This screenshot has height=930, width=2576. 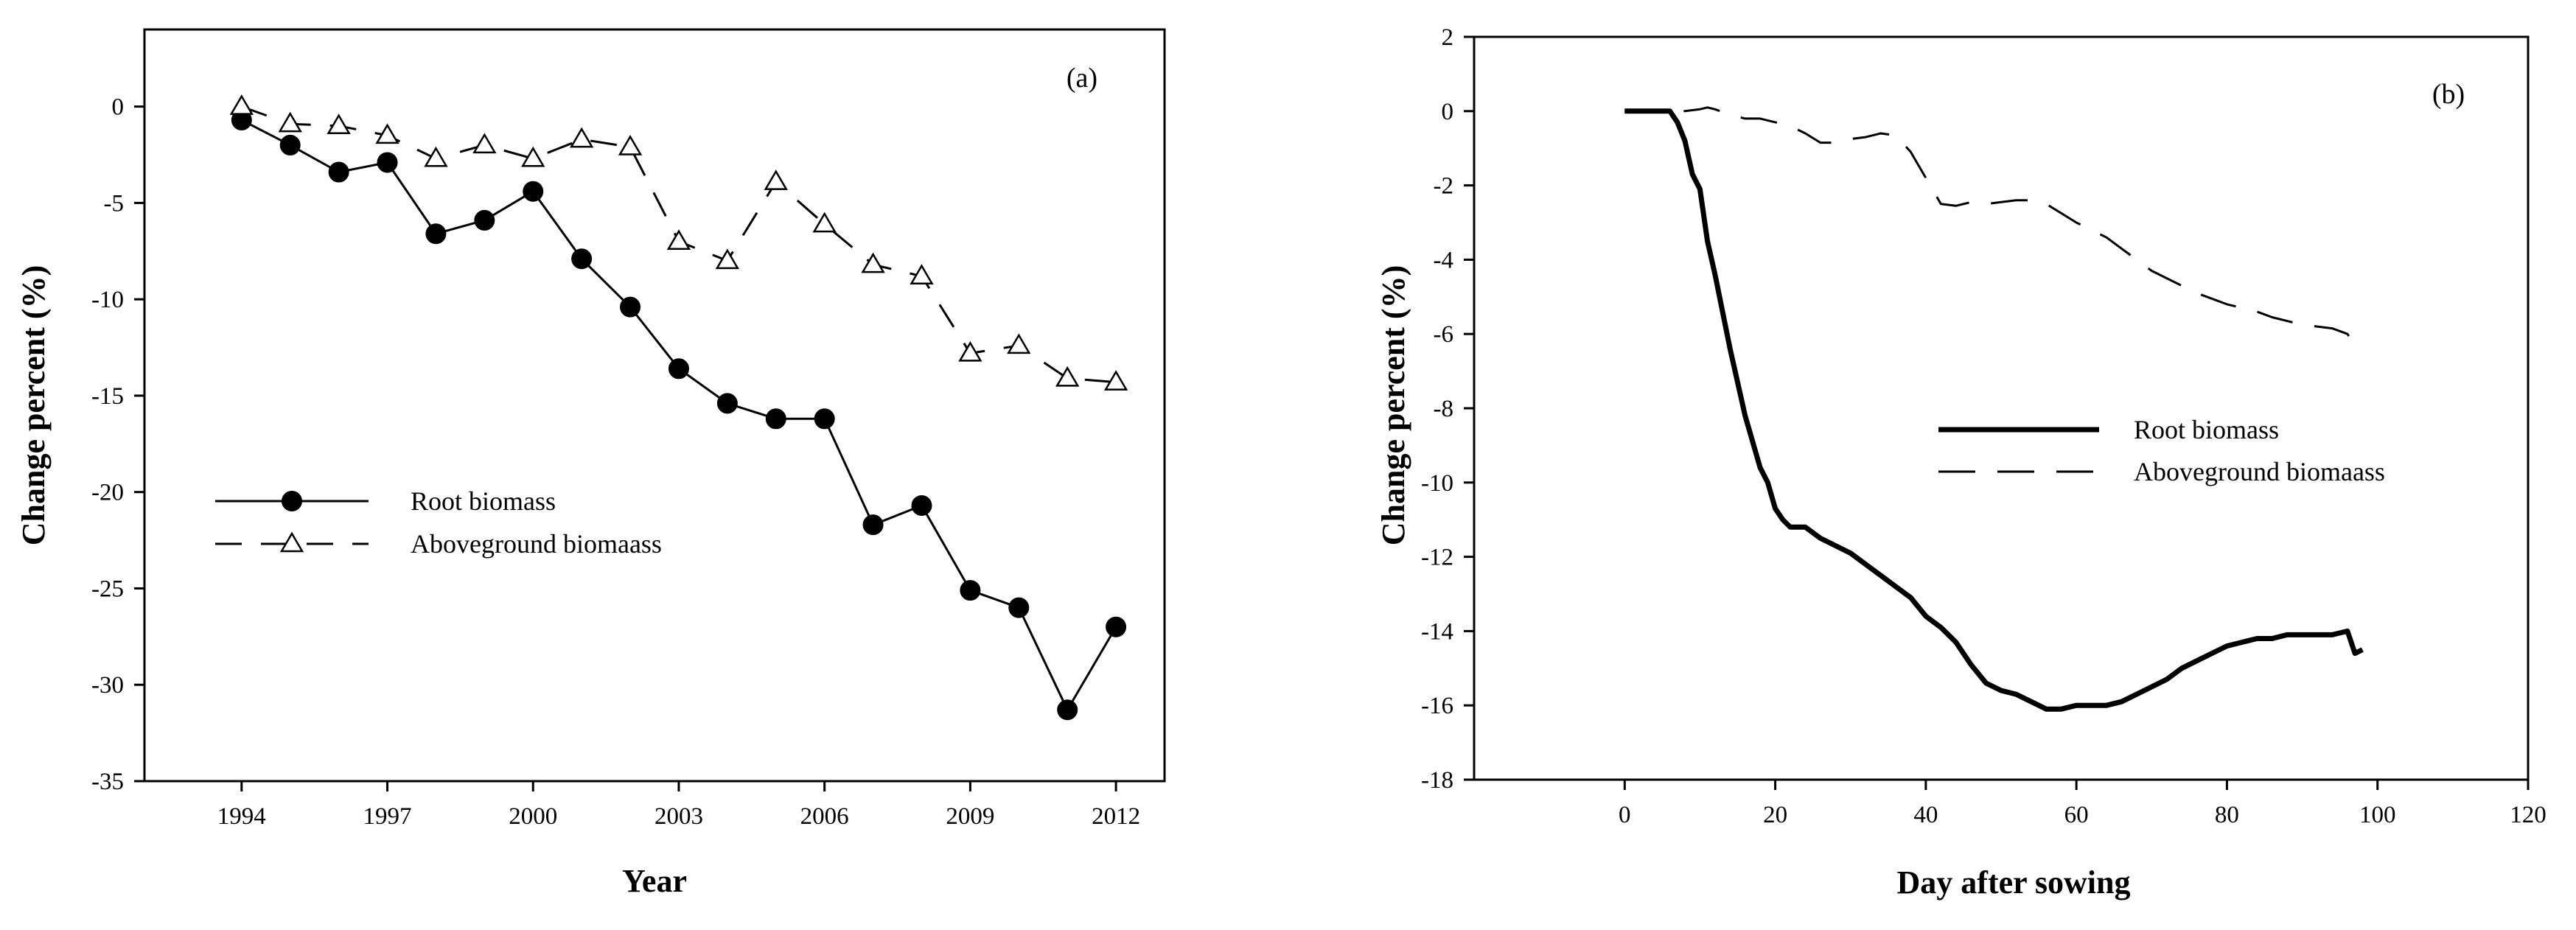 I want to click on b-x-tick-label-0: 0, so click(x=1625, y=815).